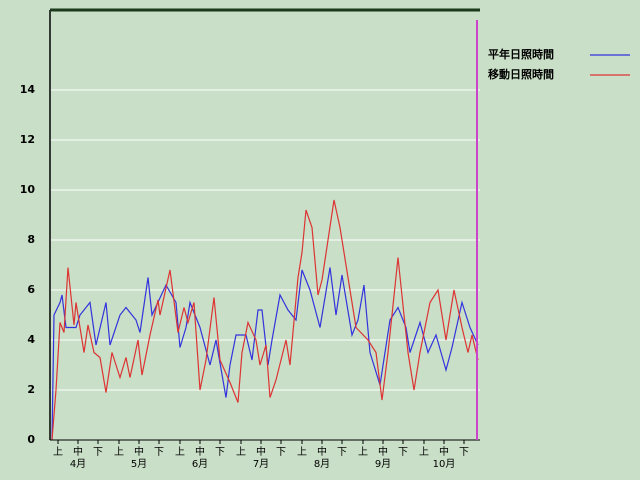 This screenshot has width=640, height=480. Describe the element at coordinates (200, 464) in the screenshot. I see `month-label: 6月` at that location.